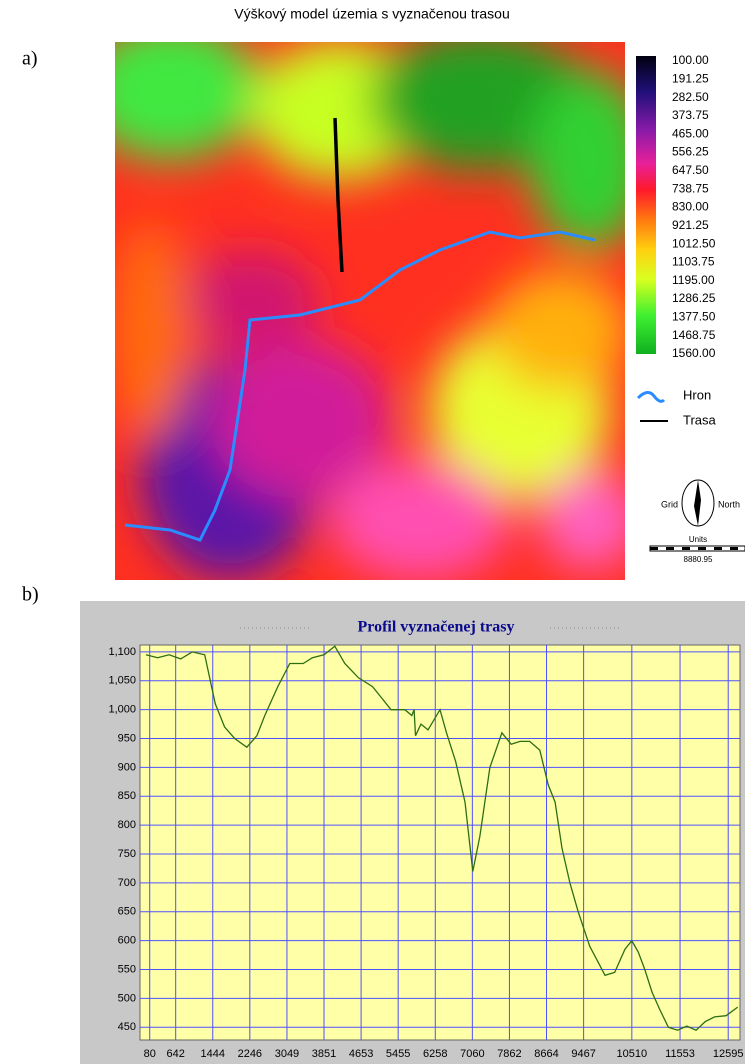  I want to click on y-tick-label: 800, so click(127, 825).